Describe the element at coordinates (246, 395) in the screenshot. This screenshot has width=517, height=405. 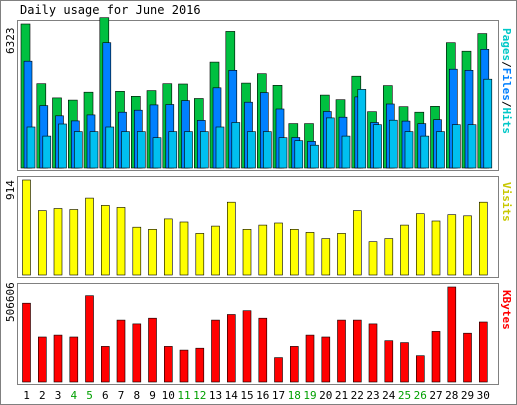
I see `x-tick-label-day-15: 15` at that location.